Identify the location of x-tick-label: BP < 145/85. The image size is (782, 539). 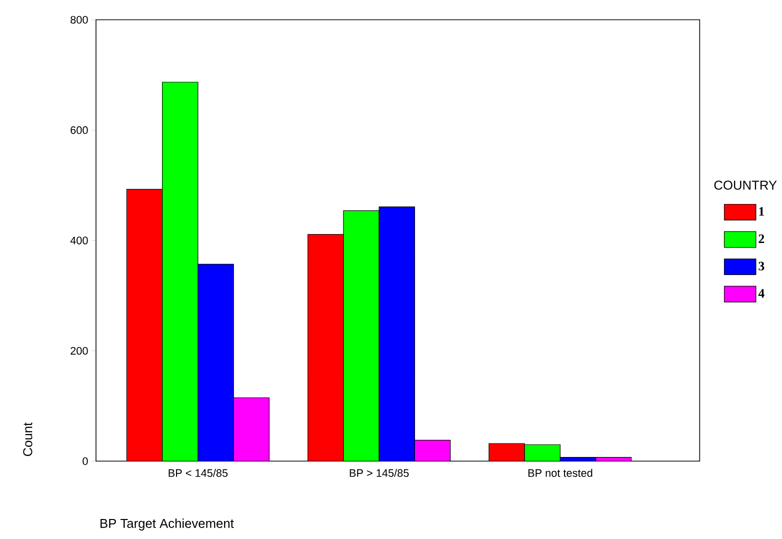
(198, 472).